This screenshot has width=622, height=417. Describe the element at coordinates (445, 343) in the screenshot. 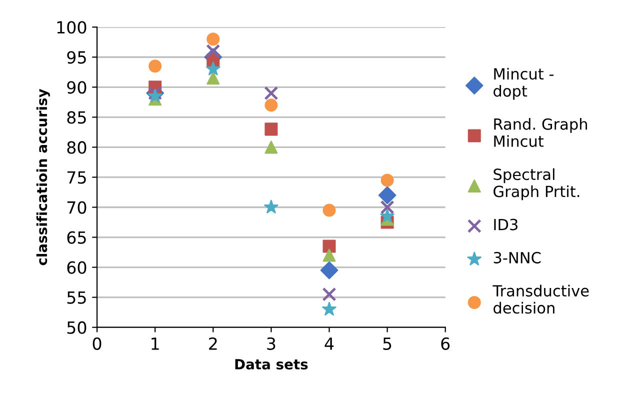

I see `x-tick-label: 6` at that location.